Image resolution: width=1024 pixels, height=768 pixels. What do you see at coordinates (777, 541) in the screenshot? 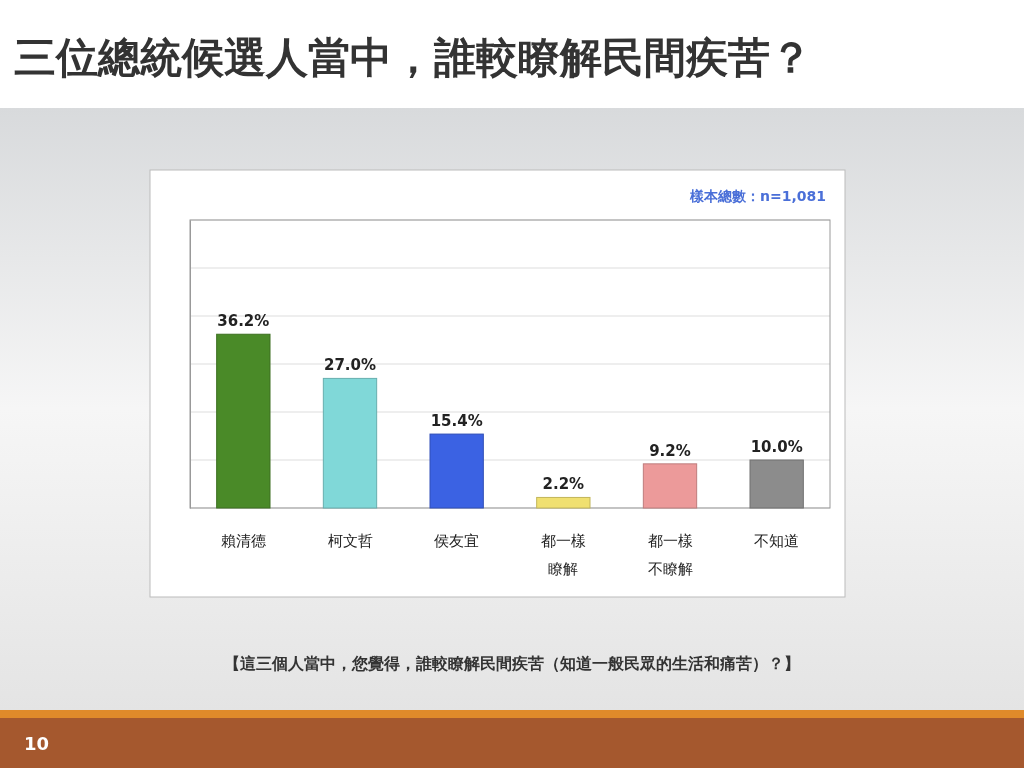
I see `x-tick-label: 不知道` at bounding box center [777, 541].